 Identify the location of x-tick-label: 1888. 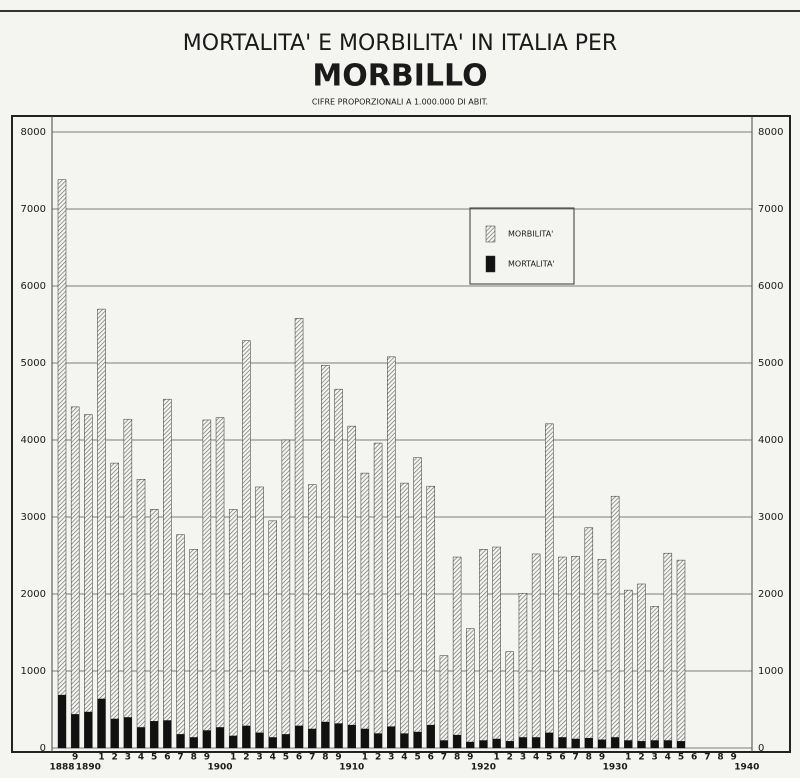
(61, 768).